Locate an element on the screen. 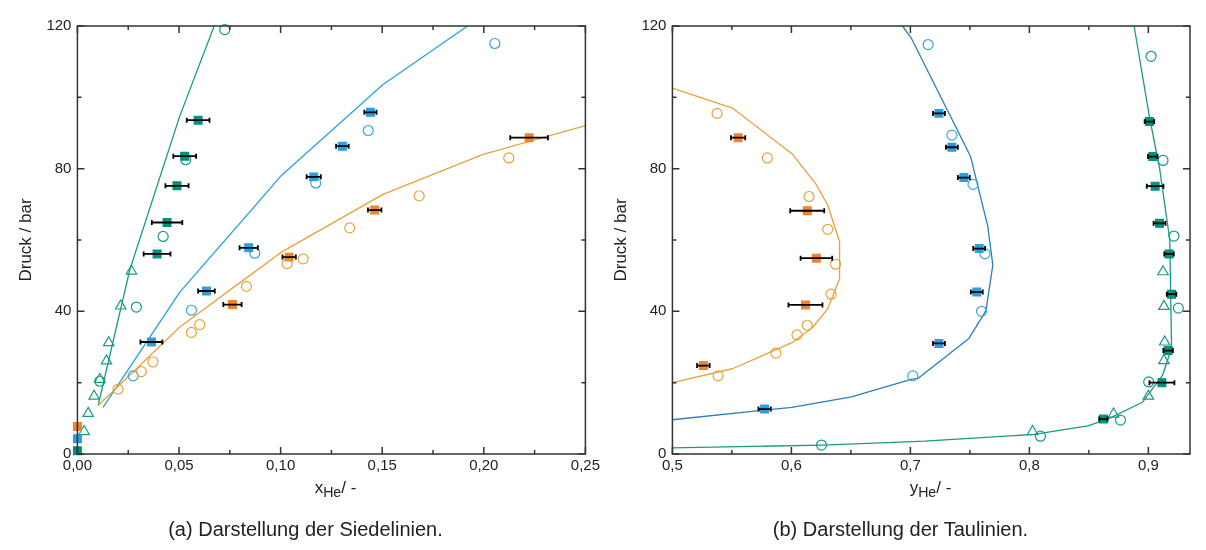 This screenshot has width=1206, height=550. text: (a) Darstellung der Siedelinien. is located at coordinates (305, 529).